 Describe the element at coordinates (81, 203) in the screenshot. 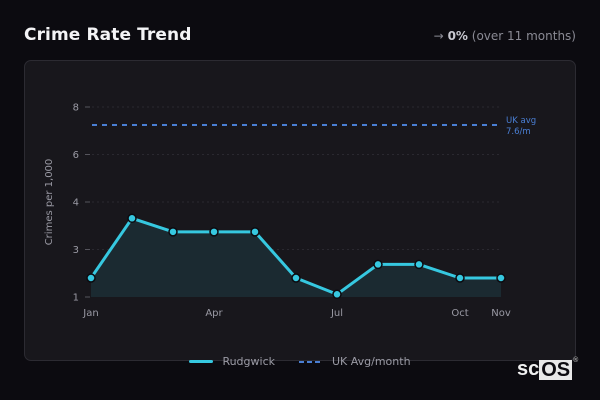

I see `y-axis: 1 3 4 6 8` at that location.